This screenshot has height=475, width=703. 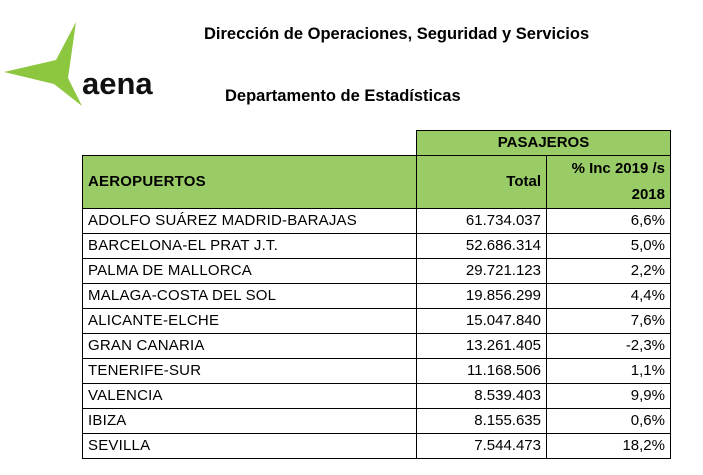 I want to click on pct-cell: 7,6%, so click(x=608, y=321).